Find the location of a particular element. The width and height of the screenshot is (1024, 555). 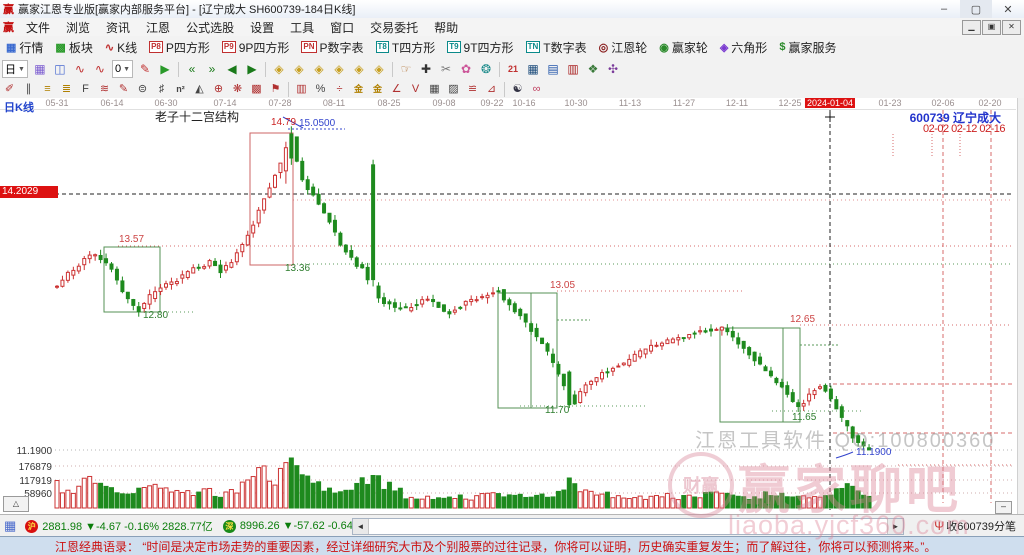

t-table-icon: TN is located at coordinates (533, 47).